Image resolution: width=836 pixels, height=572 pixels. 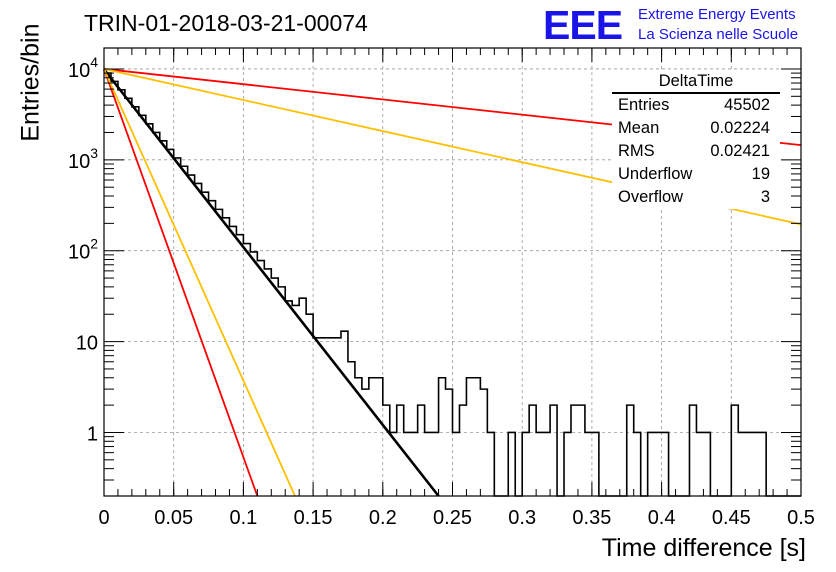 What do you see at coordinates (662, 518) in the screenshot?
I see `x-tick-label: 0.4` at bounding box center [662, 518].